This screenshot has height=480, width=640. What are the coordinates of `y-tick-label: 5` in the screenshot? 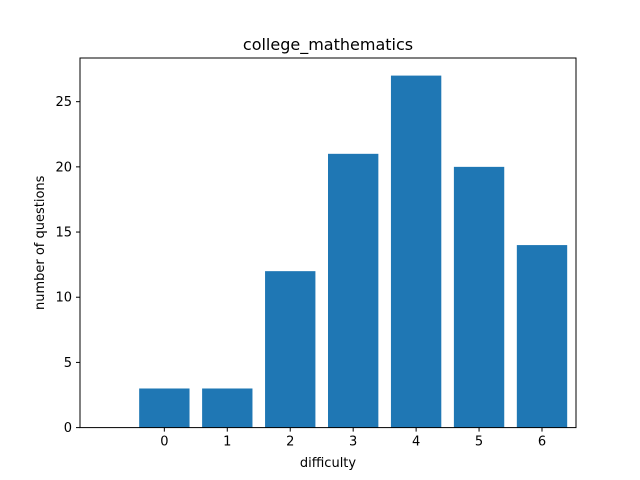 It's located at (68, 363).